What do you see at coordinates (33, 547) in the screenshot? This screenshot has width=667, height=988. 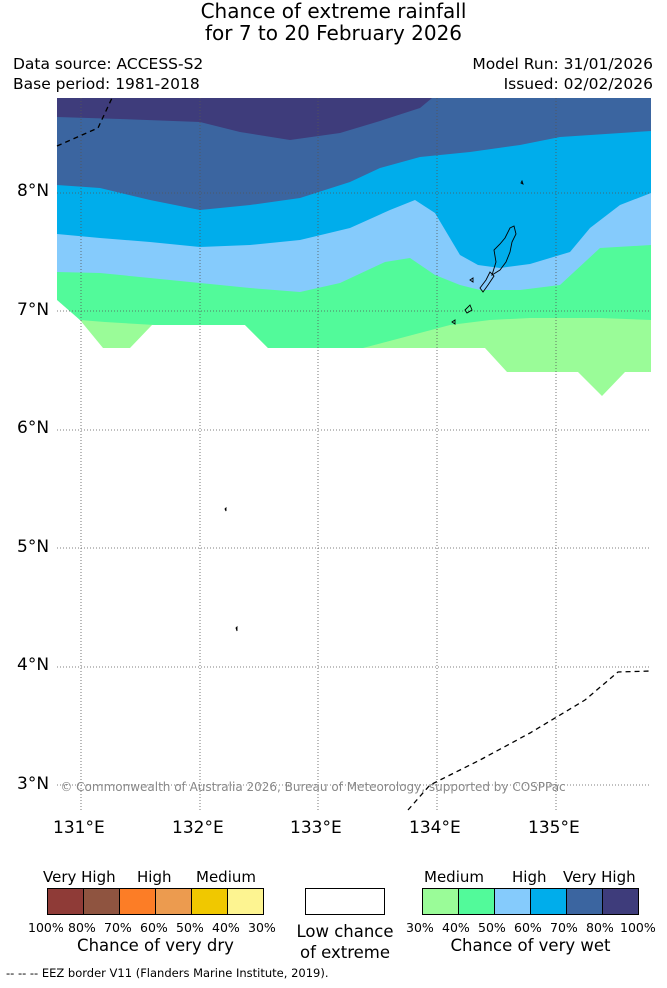 I see `lat-label-5n: 5°N` at bounding box center [33, 547].